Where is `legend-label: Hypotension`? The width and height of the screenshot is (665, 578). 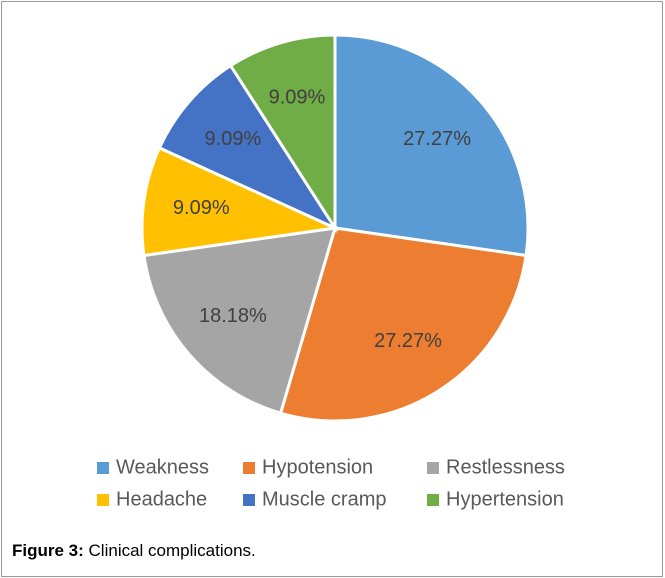 legend-label: Hypotension is located at coordinates (317, 467).